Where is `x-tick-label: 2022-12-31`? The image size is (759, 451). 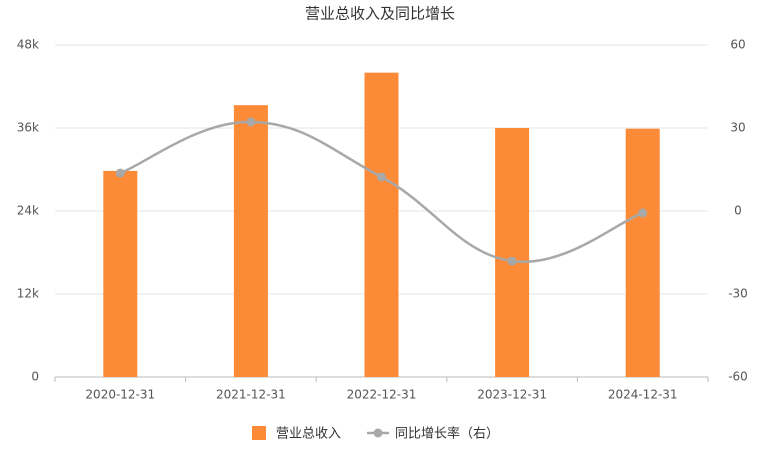 x-tick-label: 2022-12-31 is located at coordinates (382, 395).